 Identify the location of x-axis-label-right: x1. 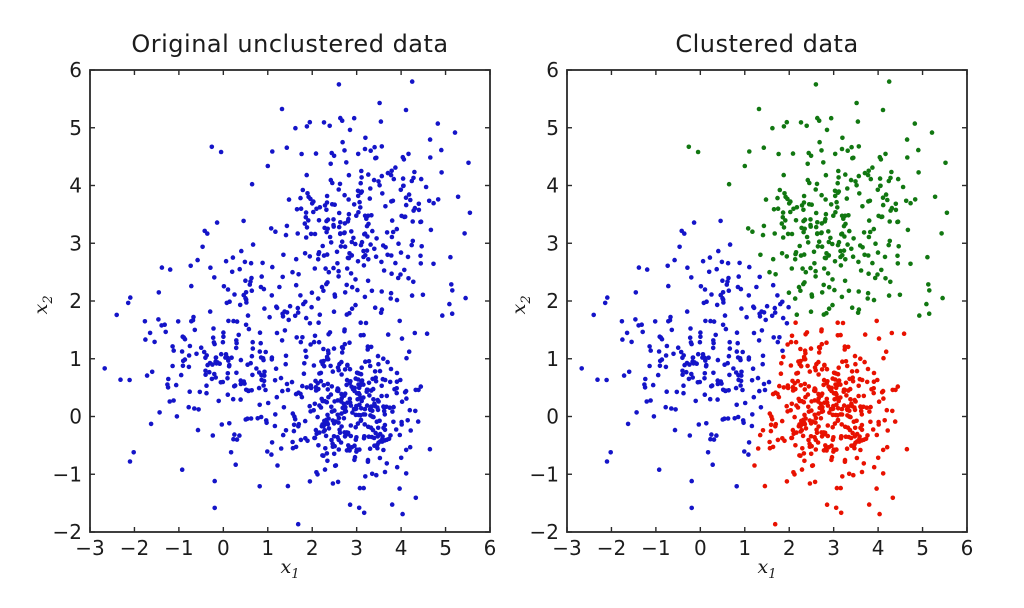
(767, 569).